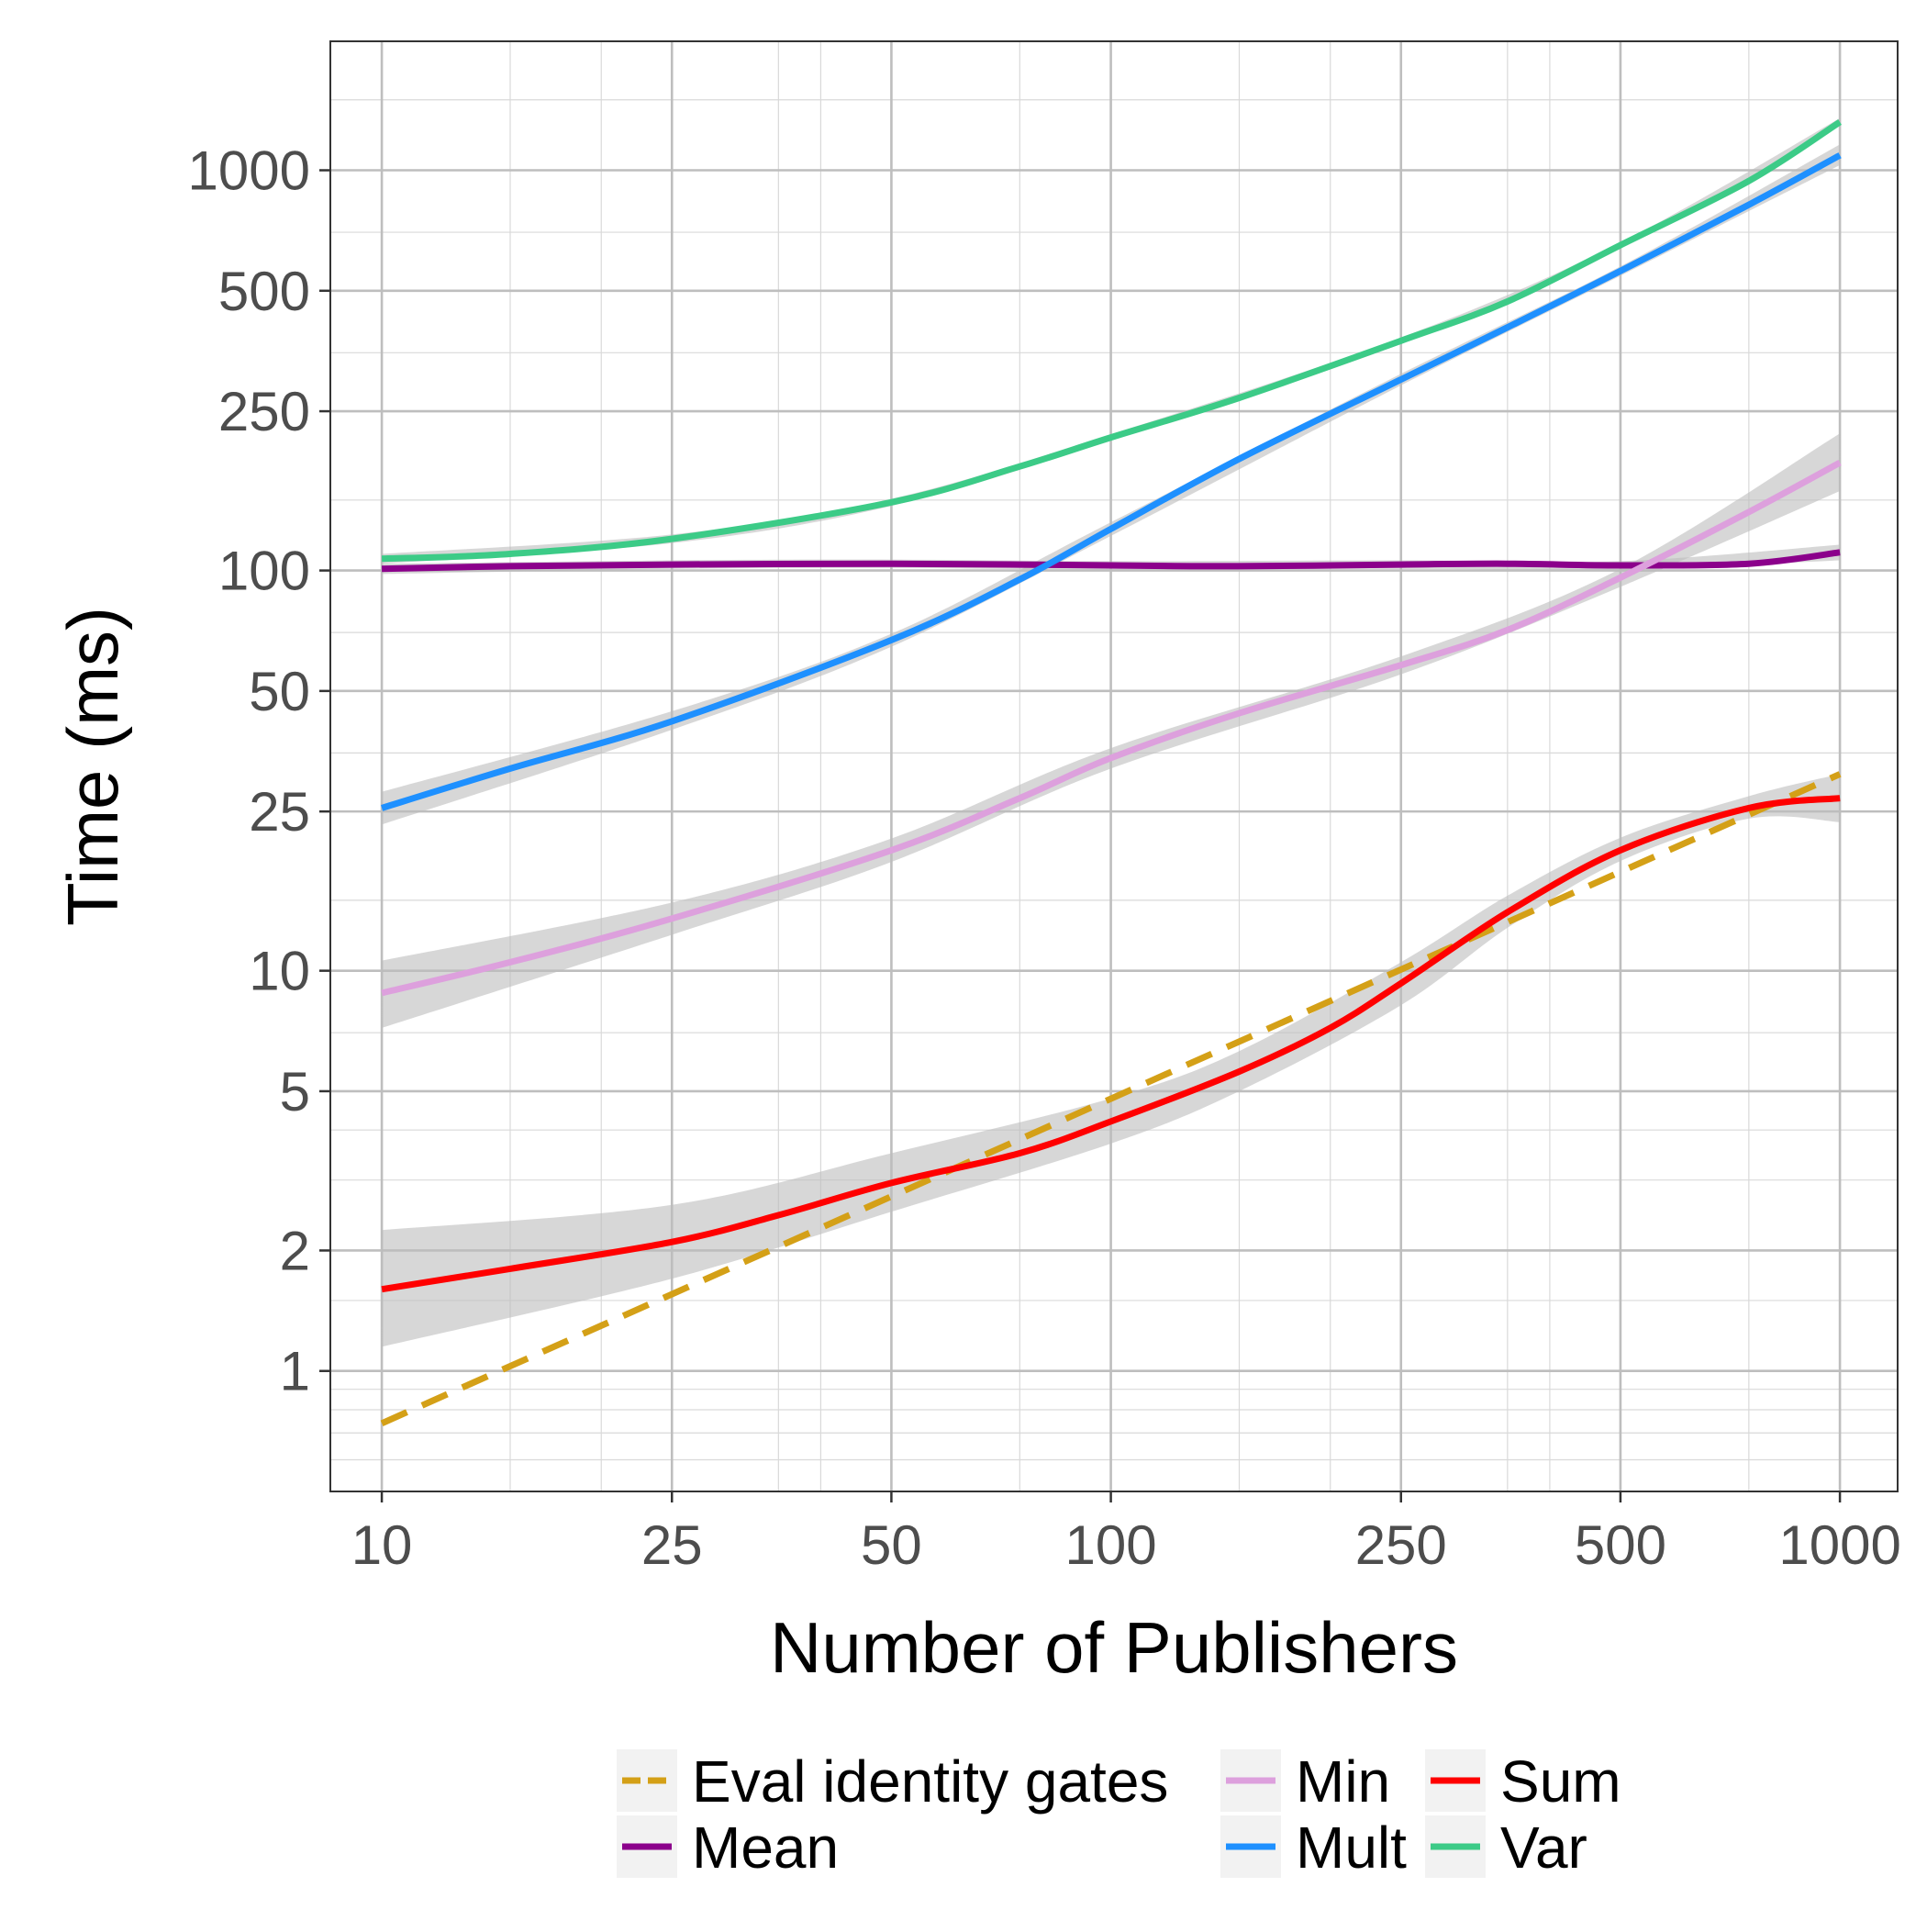 This screenshot has width=1927, height=1932. What do you see at coordinates (295, 1091) in the screenshot?
I see `y-tick-label: 5` at bounding box center [295, 1091].